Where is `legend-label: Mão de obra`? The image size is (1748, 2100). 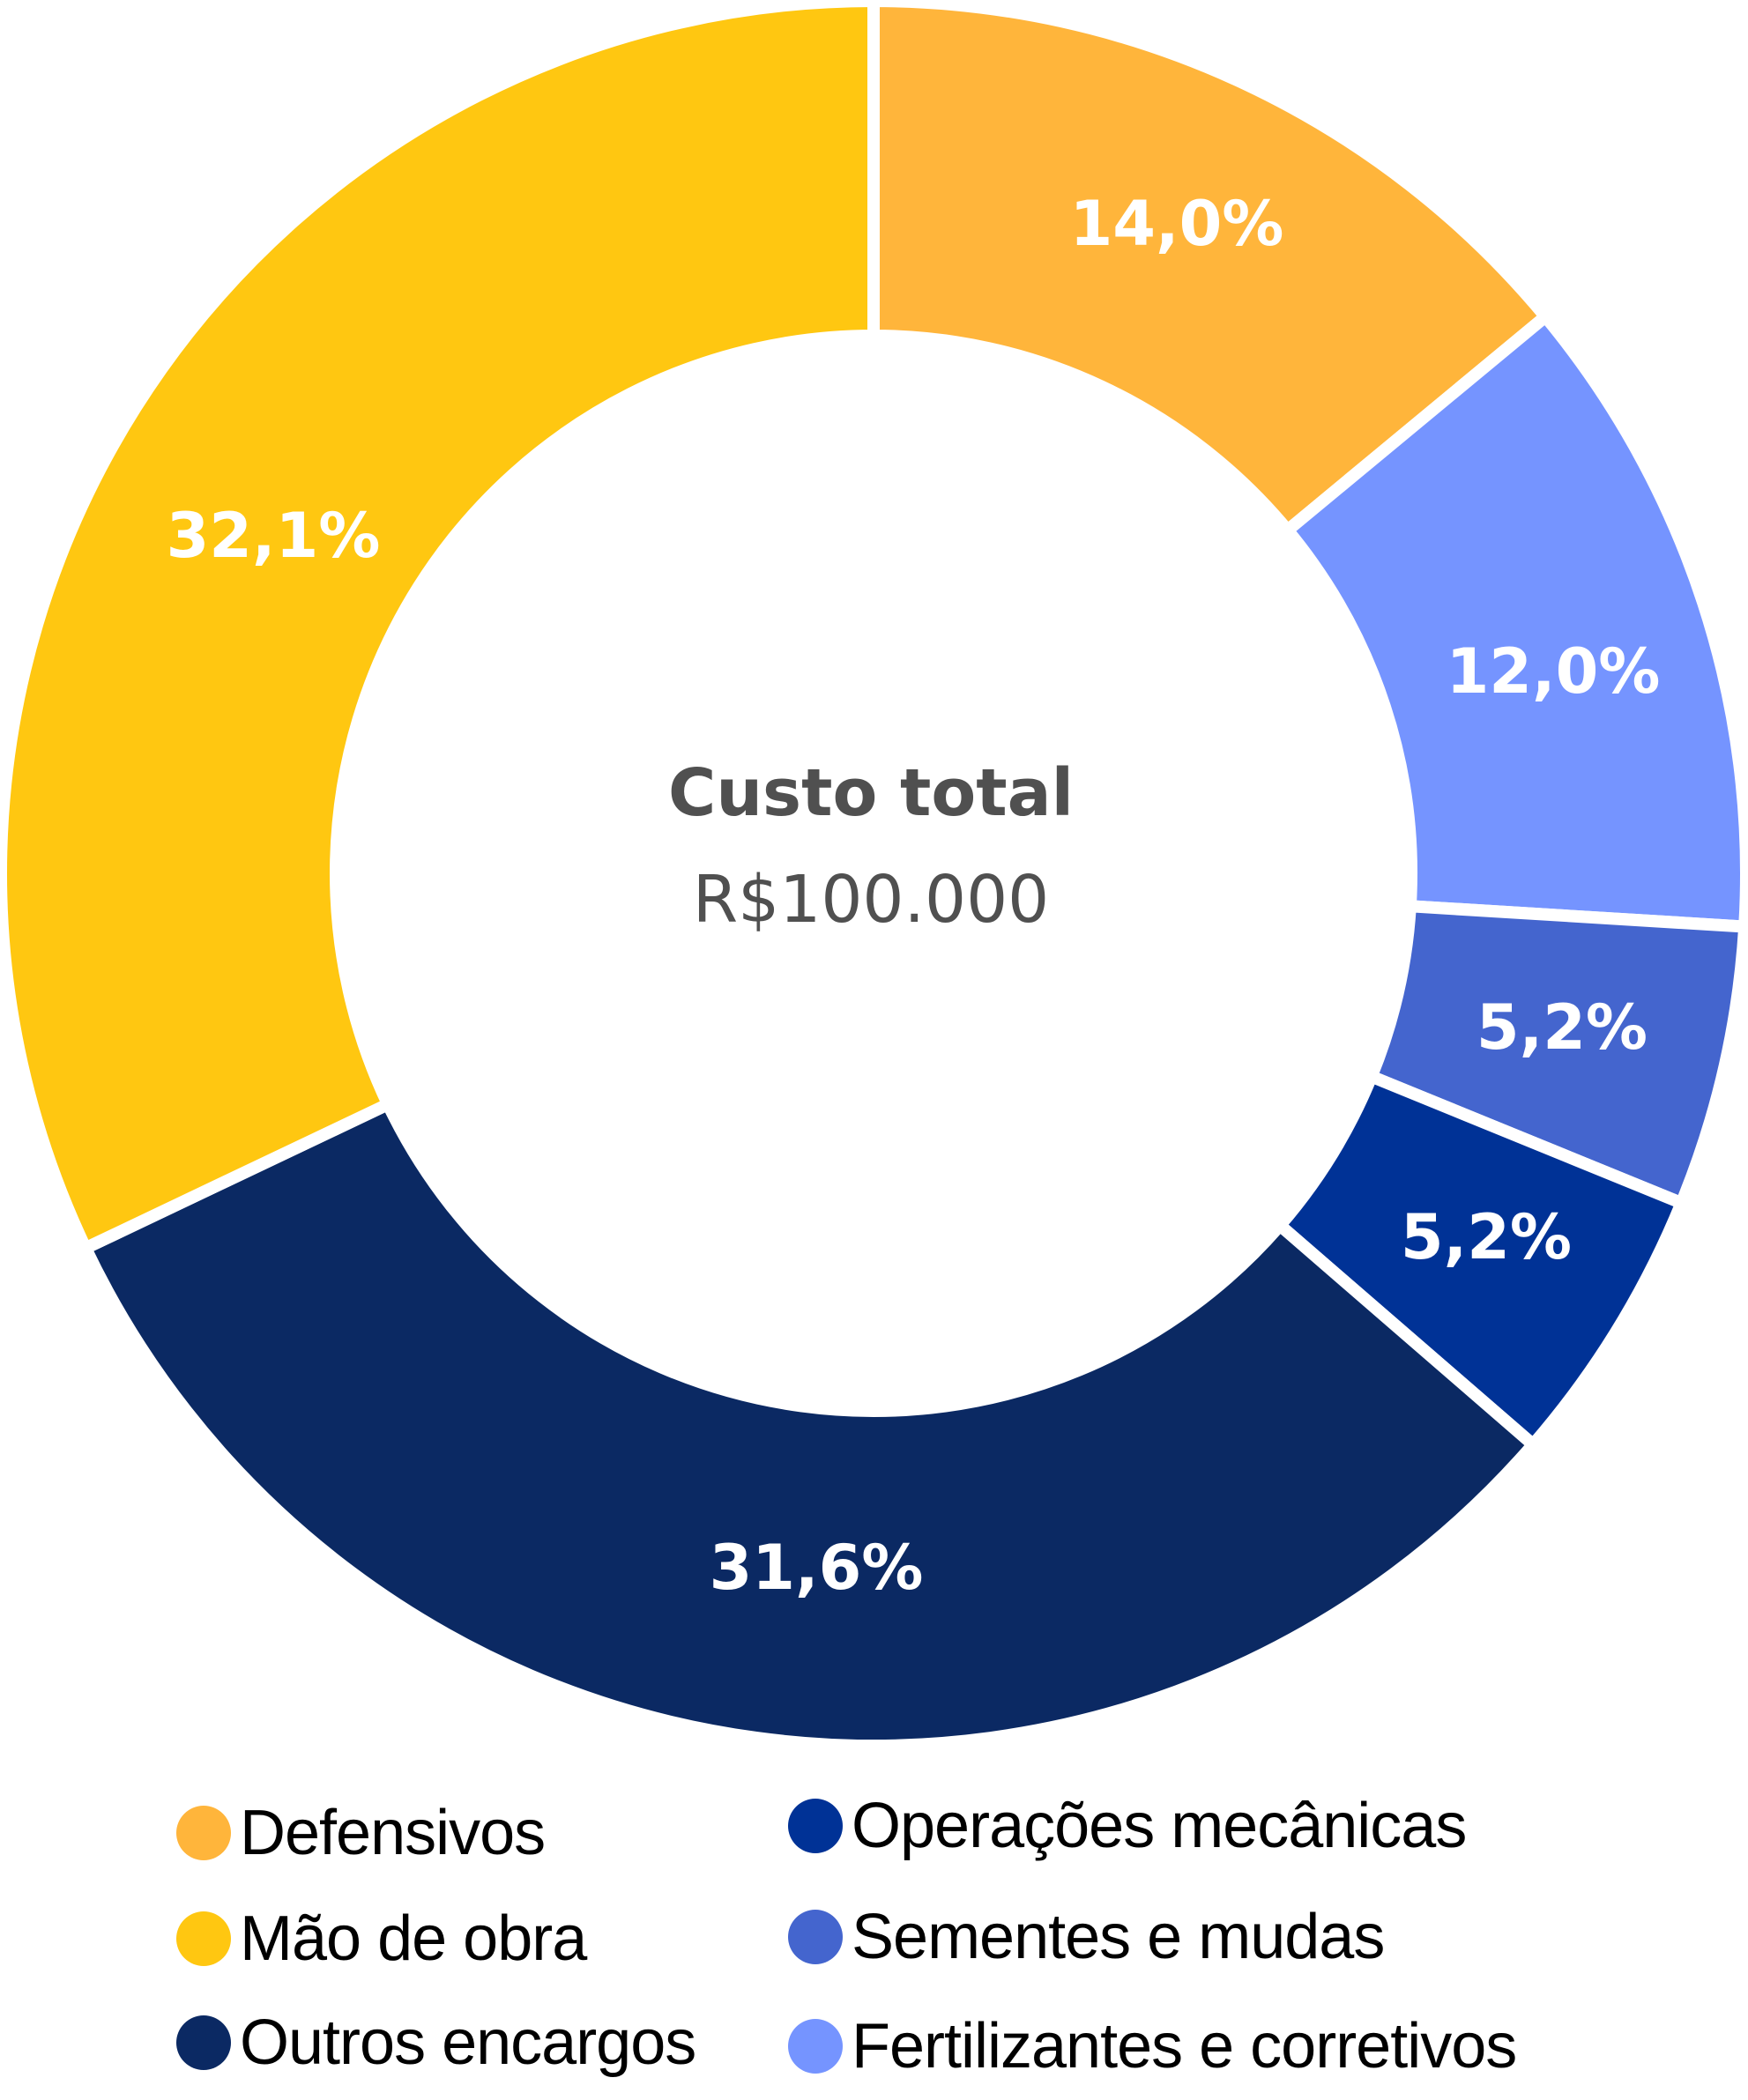 legend-label: Mão de obra is located at coordinates (413, 1939).